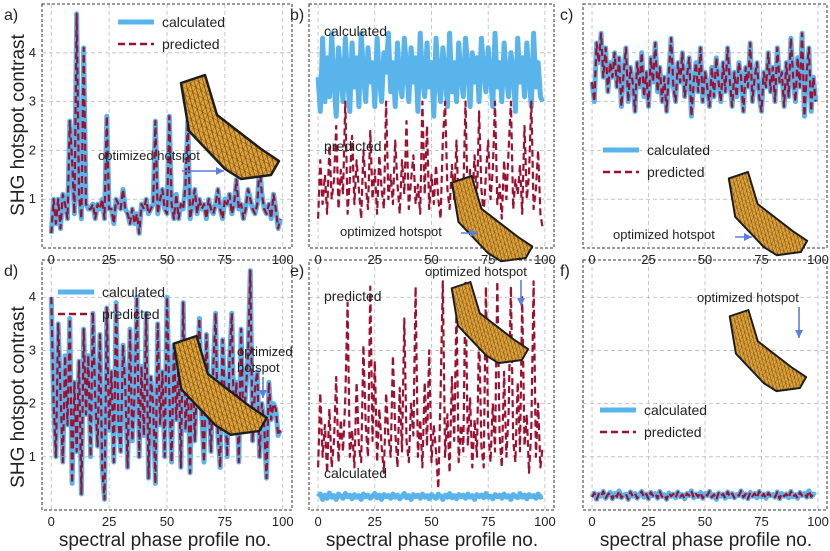 This screenshot has height=551, width=830. Describe the element at coordinates (18, 396) in the screenshot. I see `y-axis-label-bottom: SHG hotspot contrast` at that location.